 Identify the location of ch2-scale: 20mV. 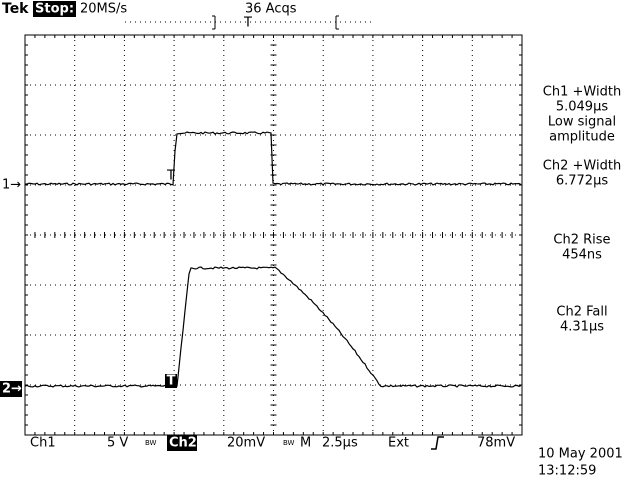
(246, 443).